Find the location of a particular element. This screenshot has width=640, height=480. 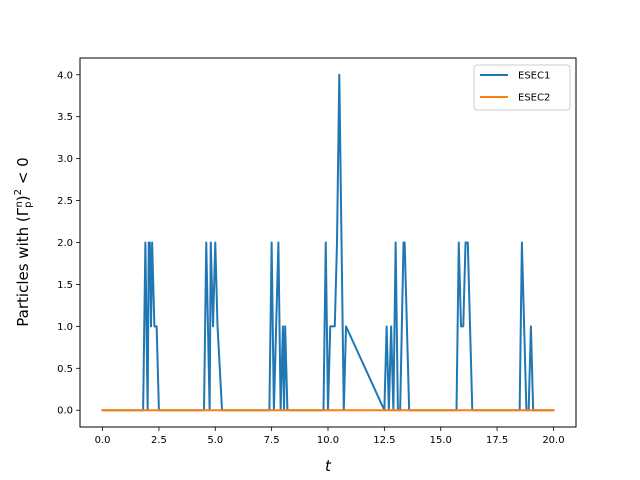

x-tick-label: 20.0 is located at coordinates (553, 440).